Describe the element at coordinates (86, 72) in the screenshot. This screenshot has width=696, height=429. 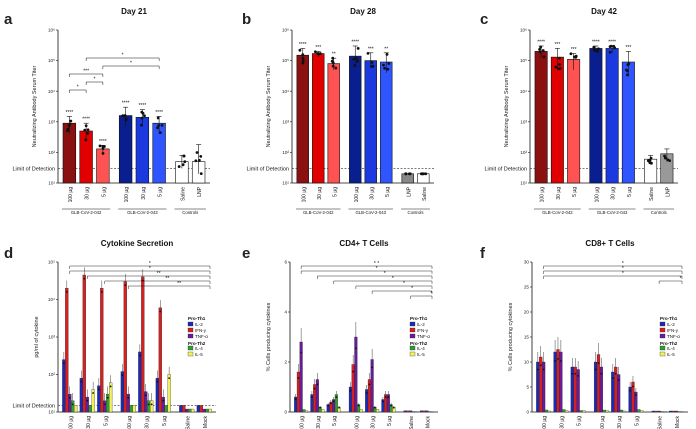
I see `bracket-stars: ***` at that location.